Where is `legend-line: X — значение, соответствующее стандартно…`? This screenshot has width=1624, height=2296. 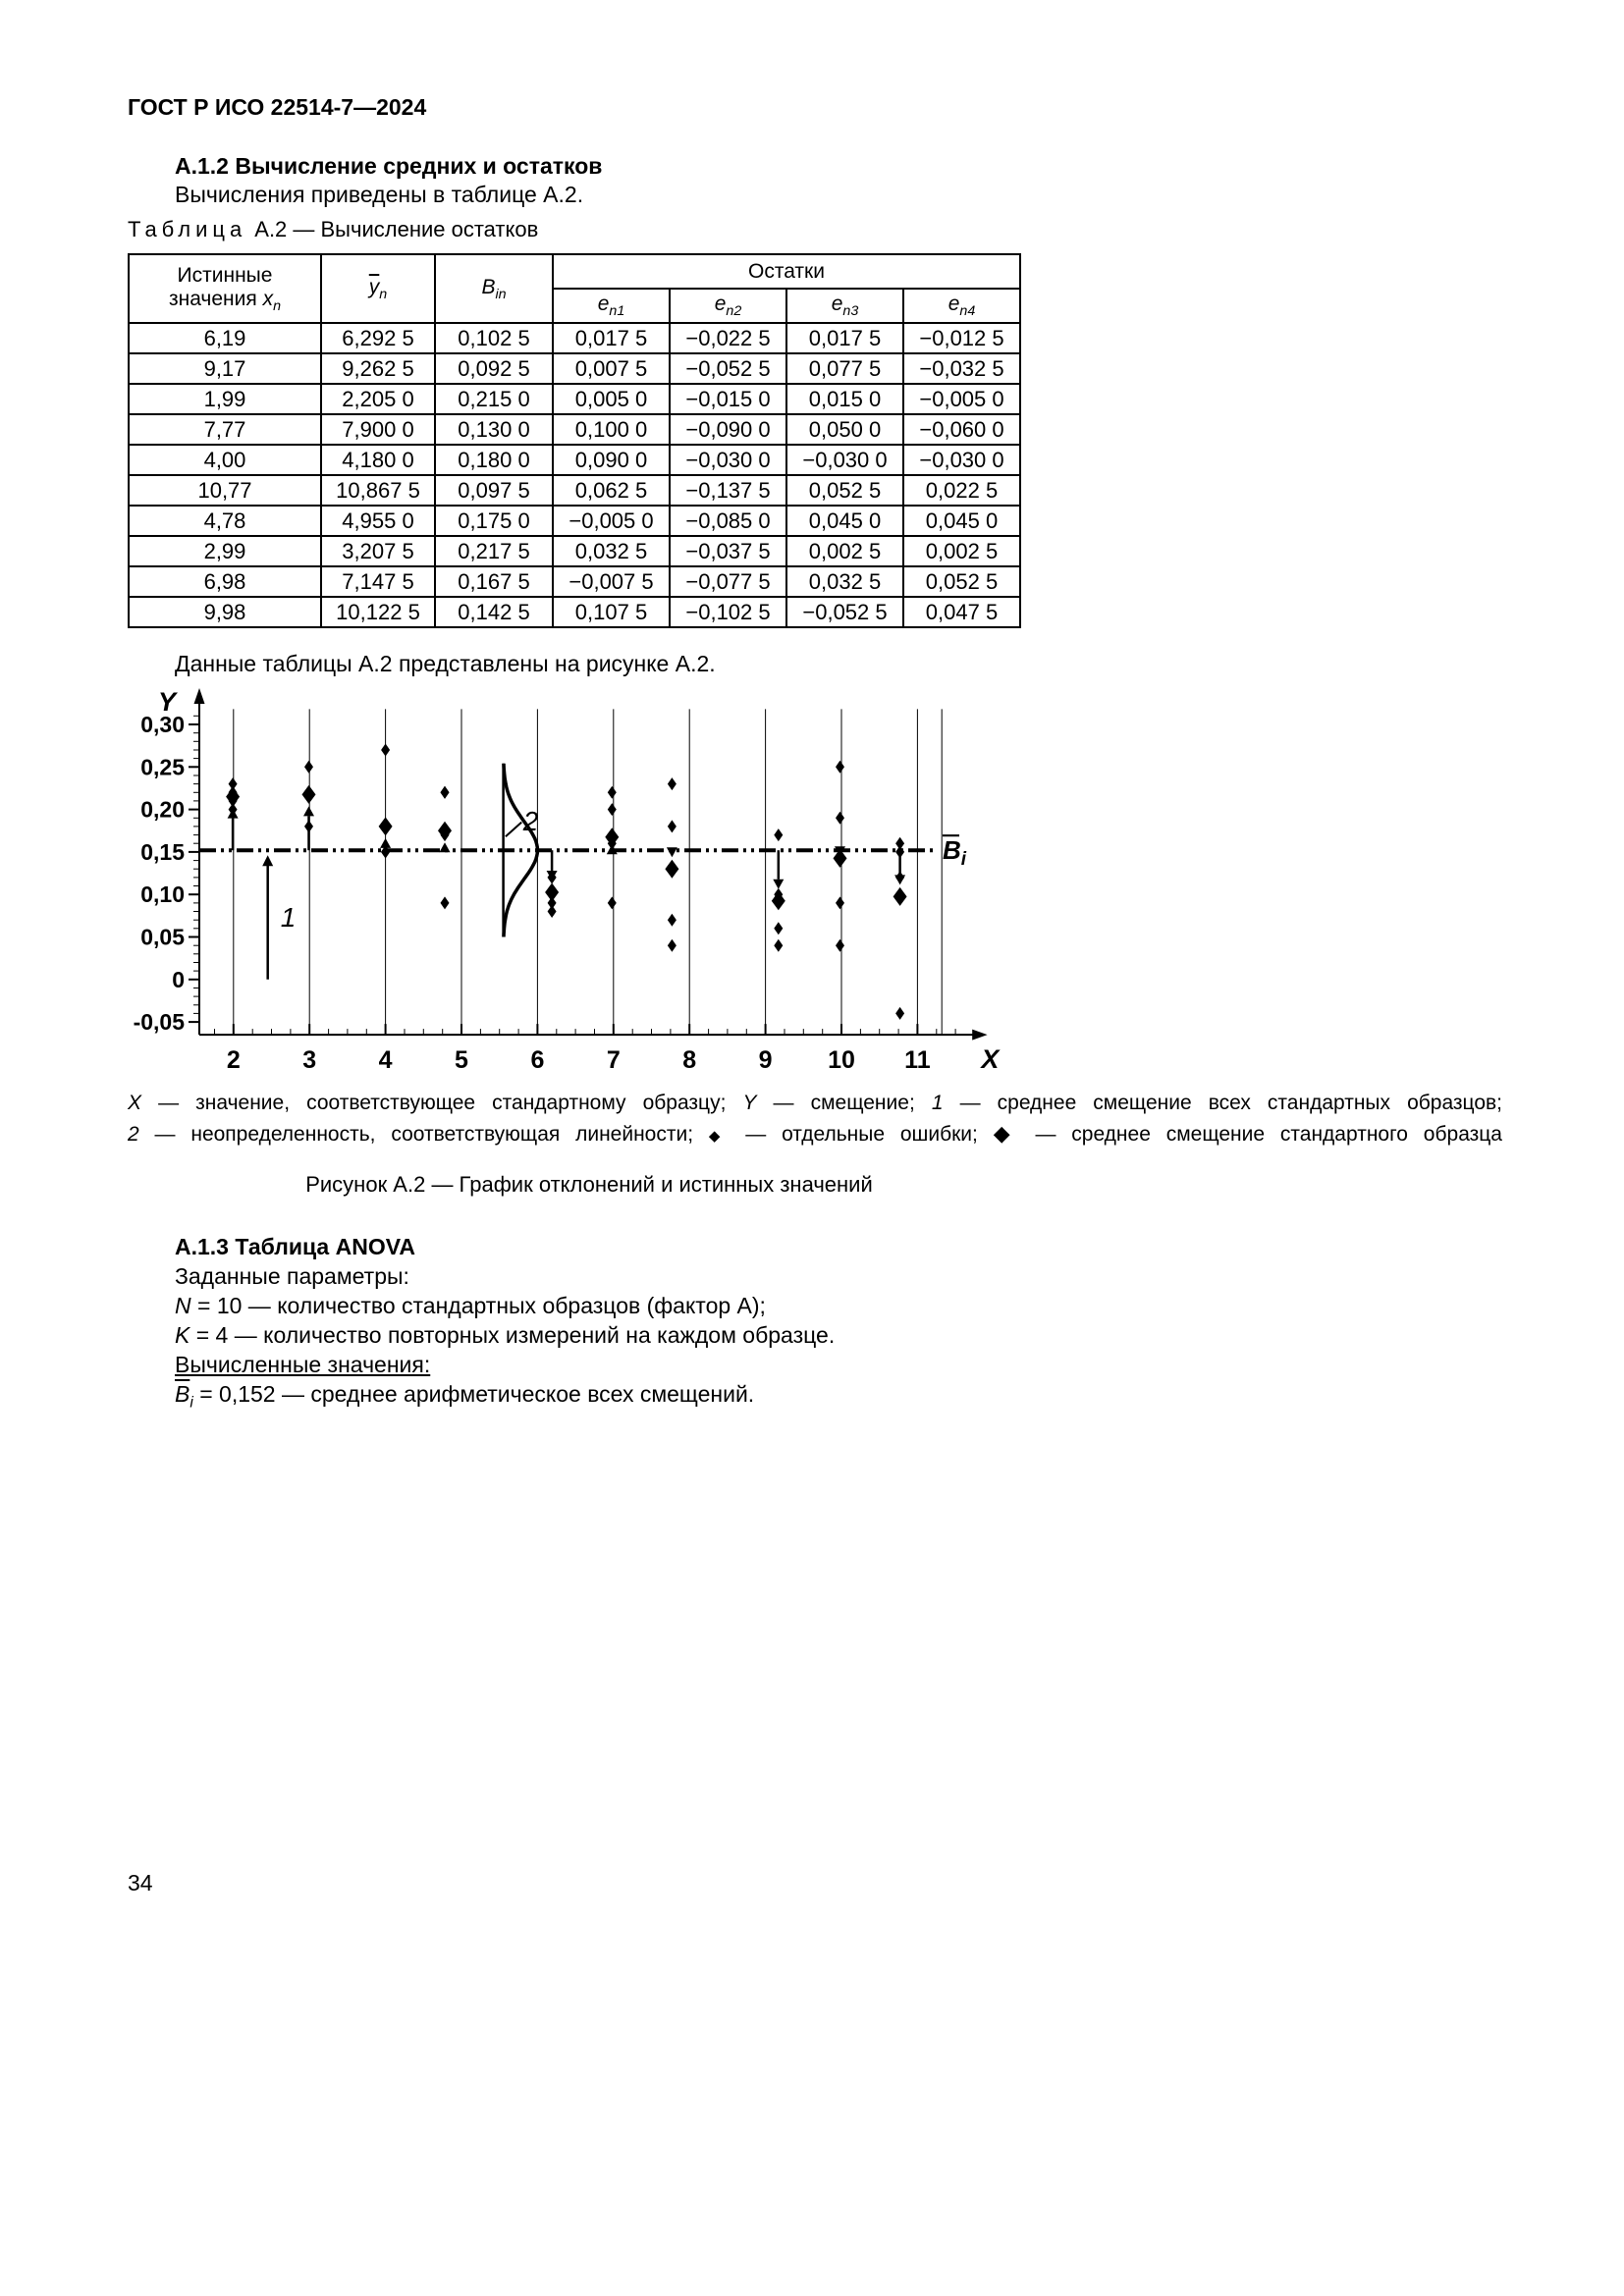 legend-line: X — значение, соответствующее стандартно… is located at coordinates (815, 1103).